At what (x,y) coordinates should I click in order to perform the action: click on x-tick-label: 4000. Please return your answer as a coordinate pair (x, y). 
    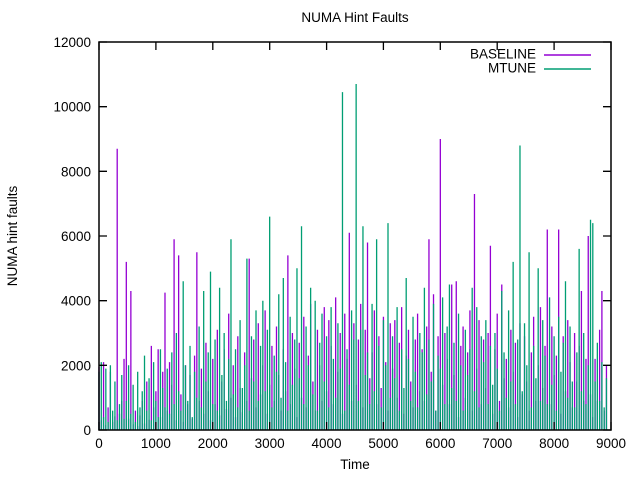
    Looking at the image, I should click on (327, 443).